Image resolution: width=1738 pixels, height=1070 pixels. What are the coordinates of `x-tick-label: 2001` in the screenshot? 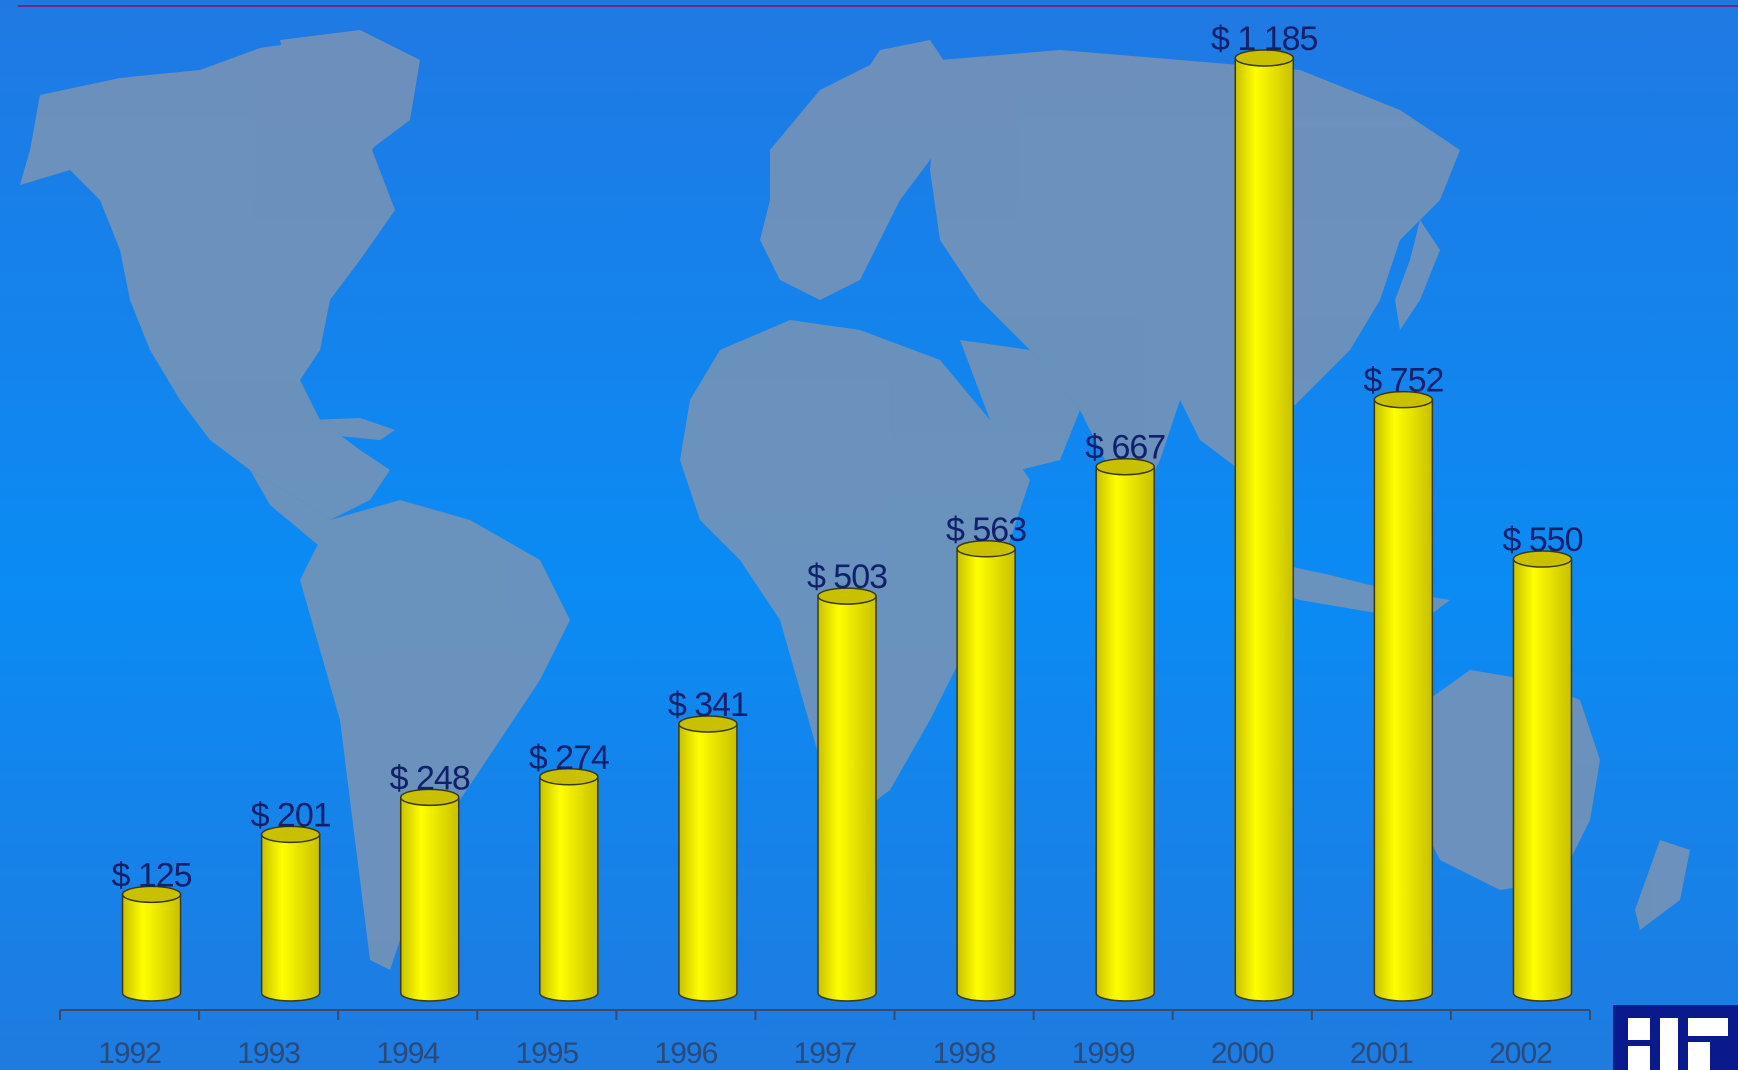 It's located at (1381, 1053).